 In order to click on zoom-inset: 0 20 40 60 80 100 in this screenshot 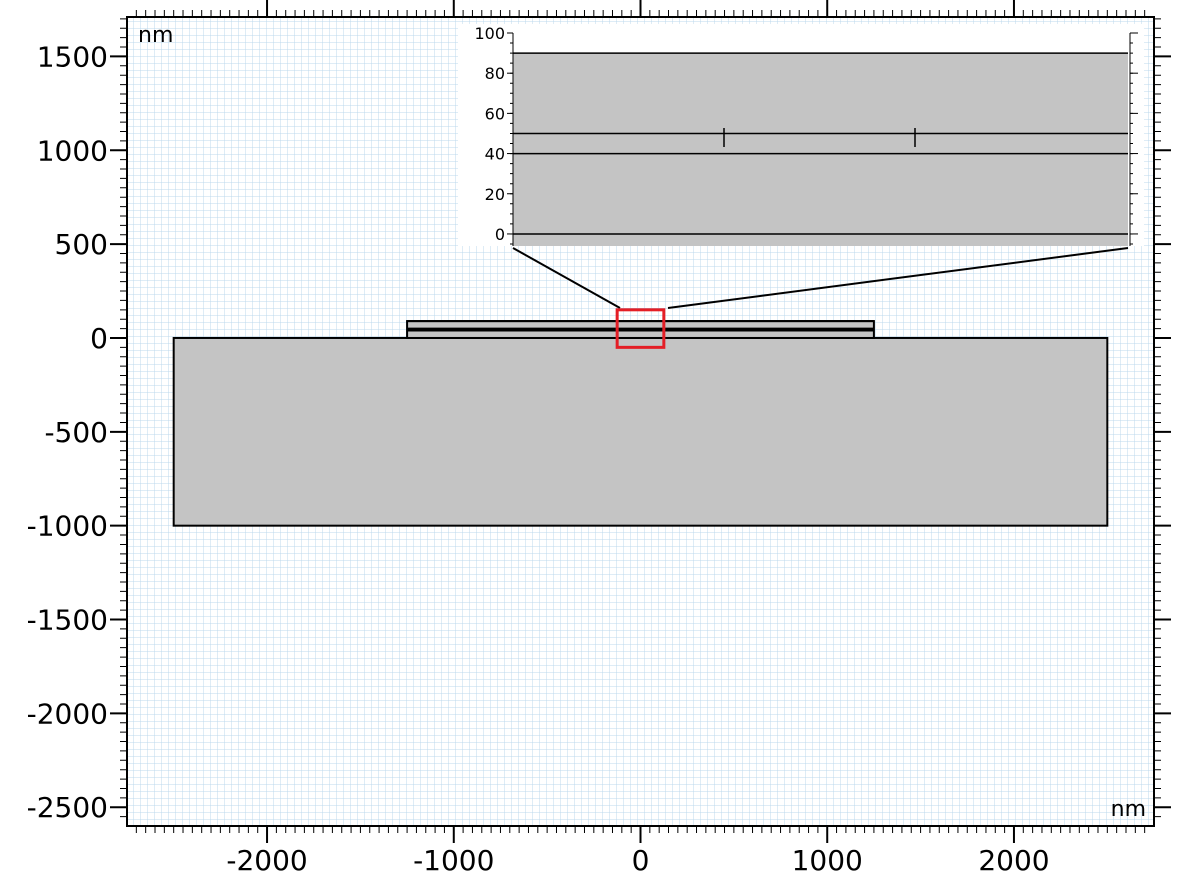, I will do `click(801, 135)`.